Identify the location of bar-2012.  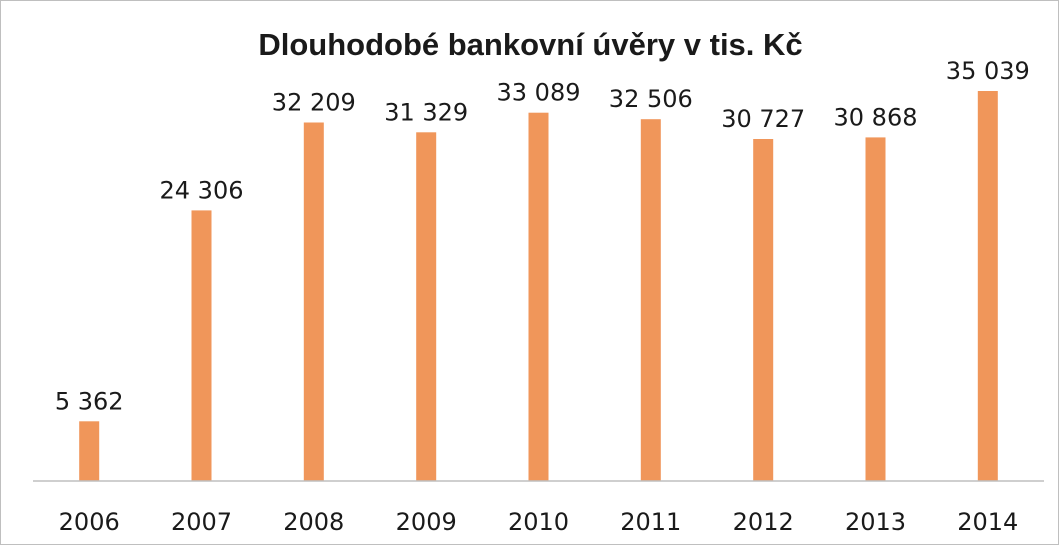
(763, 310).